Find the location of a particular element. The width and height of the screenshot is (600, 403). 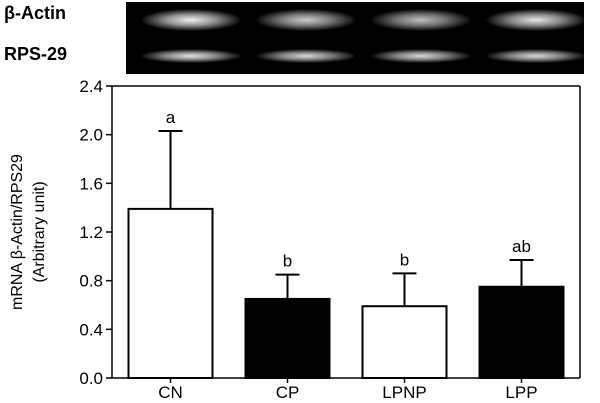

y-tick-label: 0.8 is located at coordinates (91, 281).